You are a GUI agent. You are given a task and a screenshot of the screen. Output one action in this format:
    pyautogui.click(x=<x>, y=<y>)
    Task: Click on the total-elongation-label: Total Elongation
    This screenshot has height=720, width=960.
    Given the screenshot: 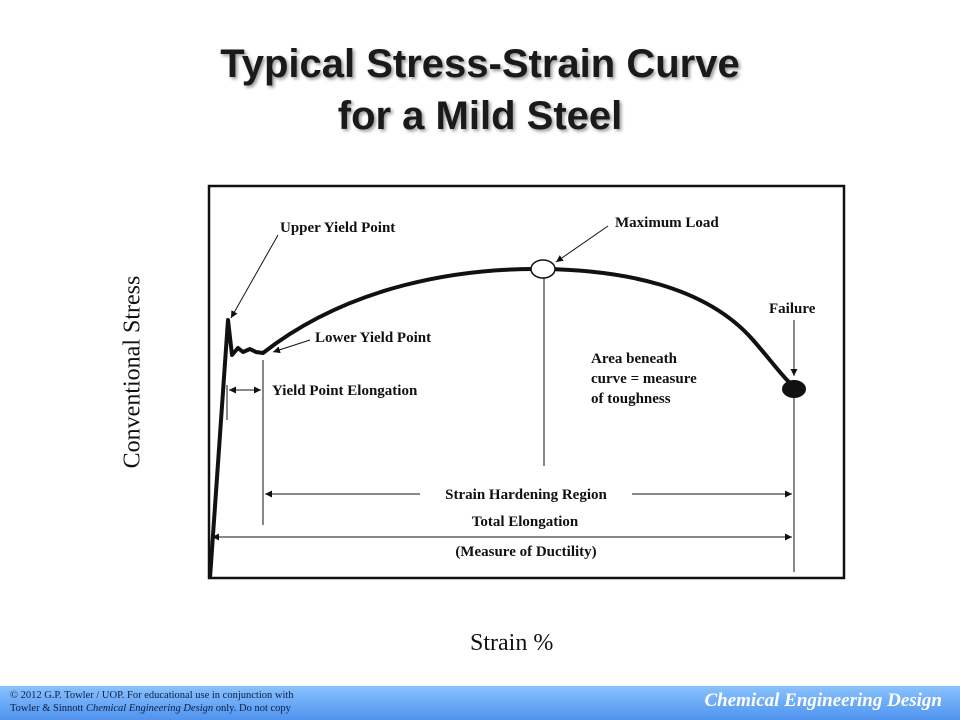 What is the action you would take?
    pyautogui.click(x=525, y=522)
    